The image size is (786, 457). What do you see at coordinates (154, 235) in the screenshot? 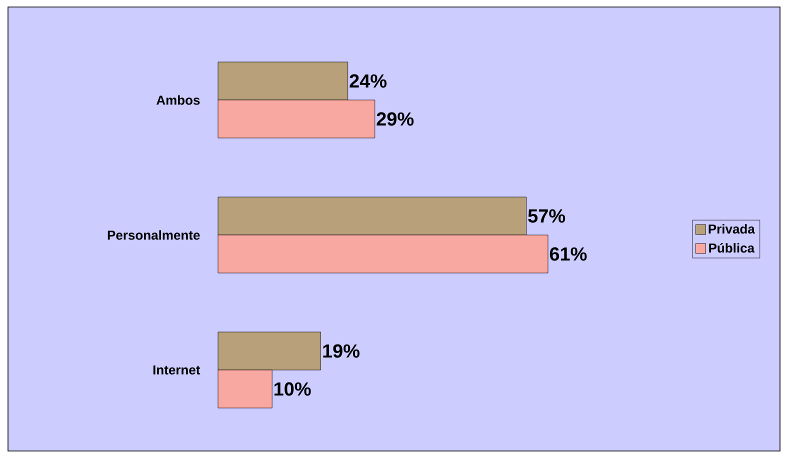
I see `y-tick-label: Personalmente` at bounding box center [154, 235].